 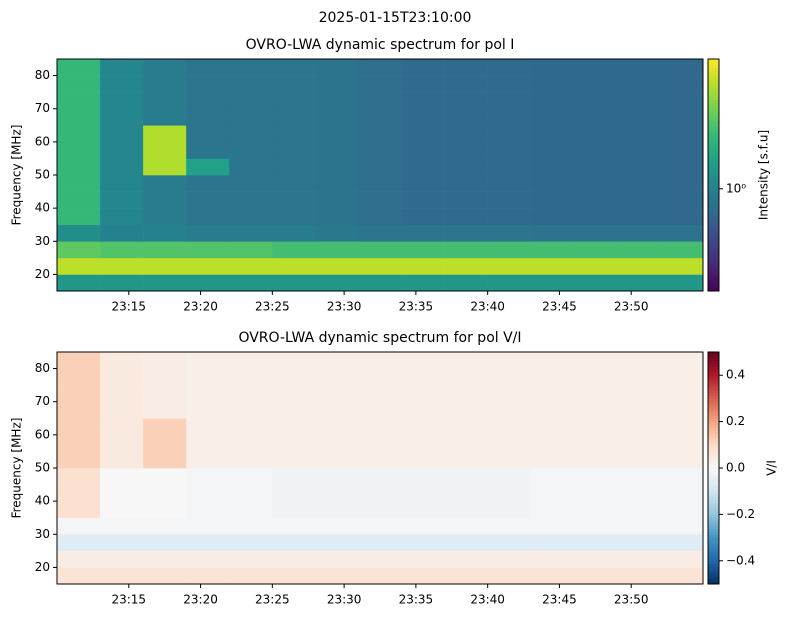 I want to click on x-tick-label: 23:15, so click(x=128, y=600).